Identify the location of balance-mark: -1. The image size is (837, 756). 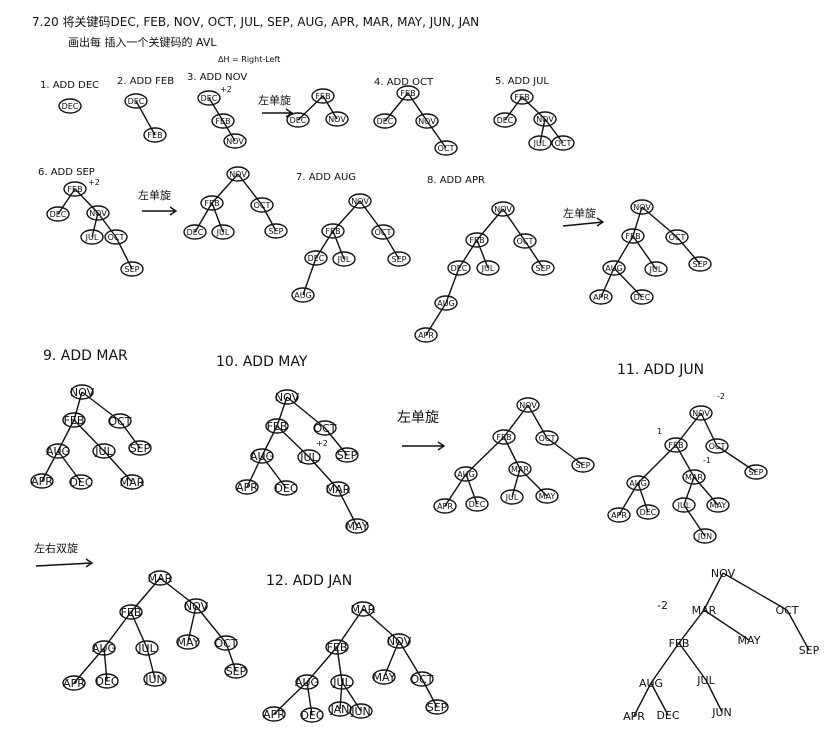
(707, 460).